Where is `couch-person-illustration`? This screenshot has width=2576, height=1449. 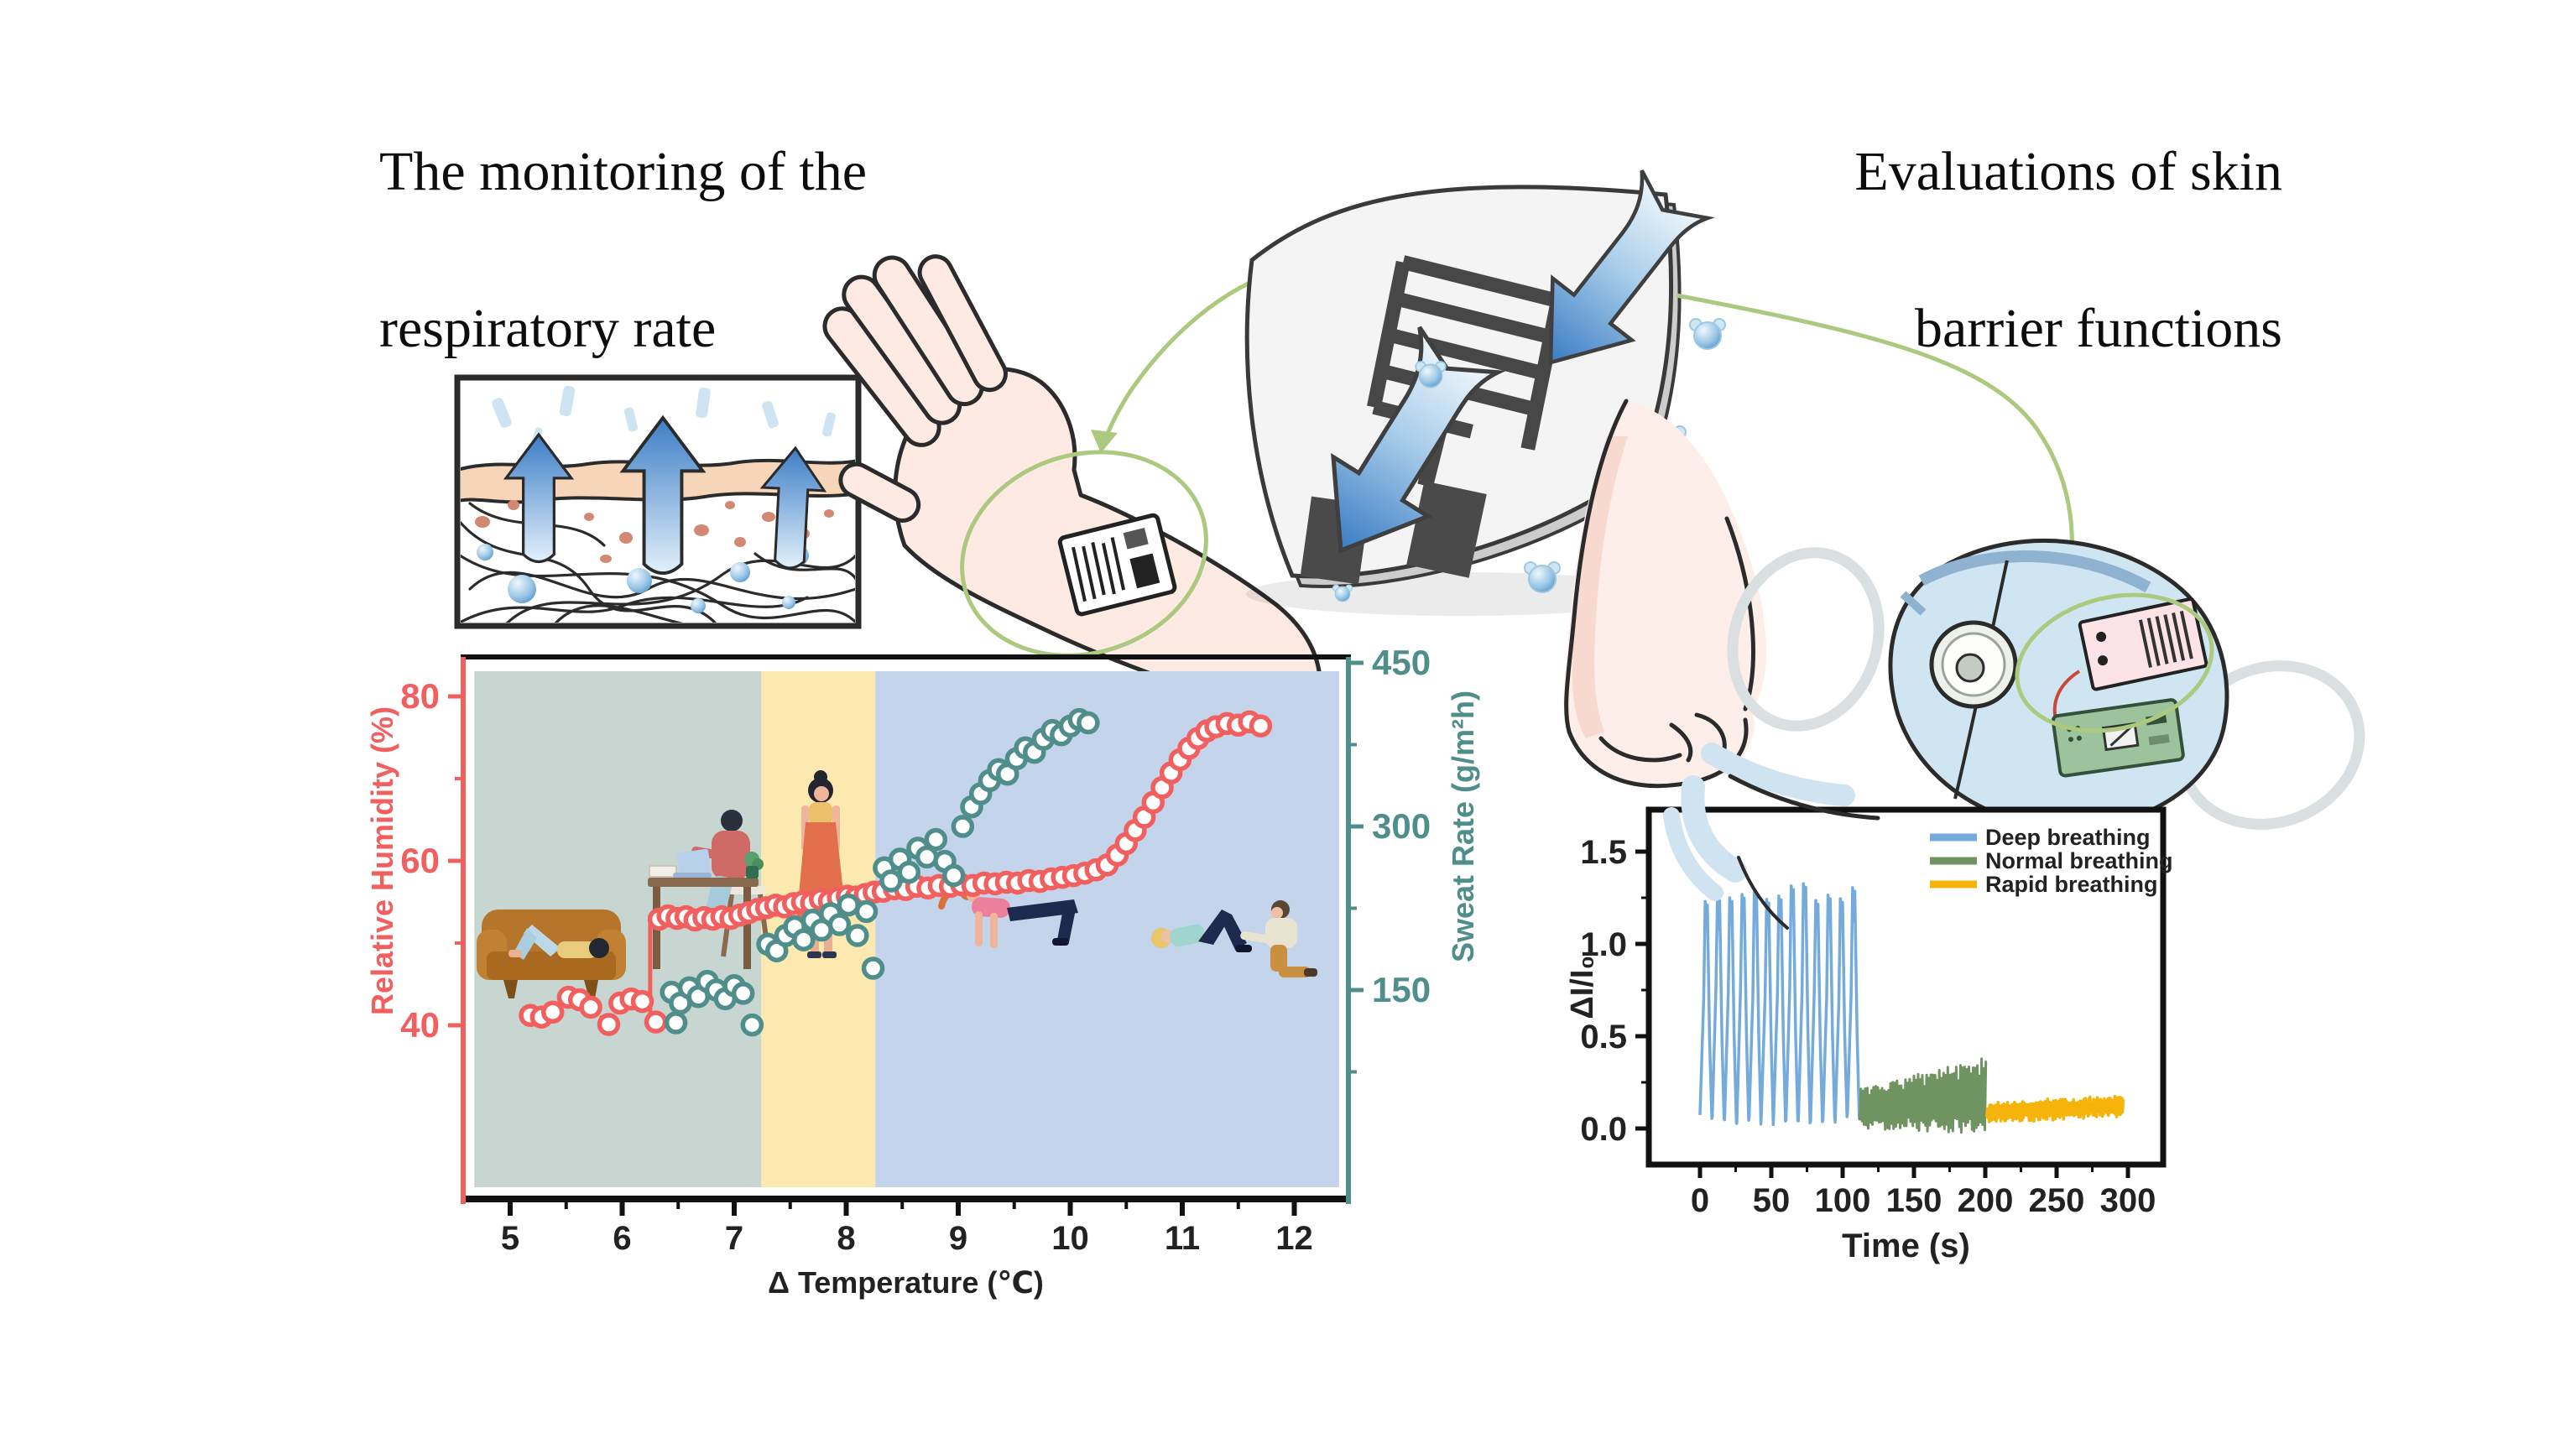
couch-person-illustration is located at coordinates (551, 954).